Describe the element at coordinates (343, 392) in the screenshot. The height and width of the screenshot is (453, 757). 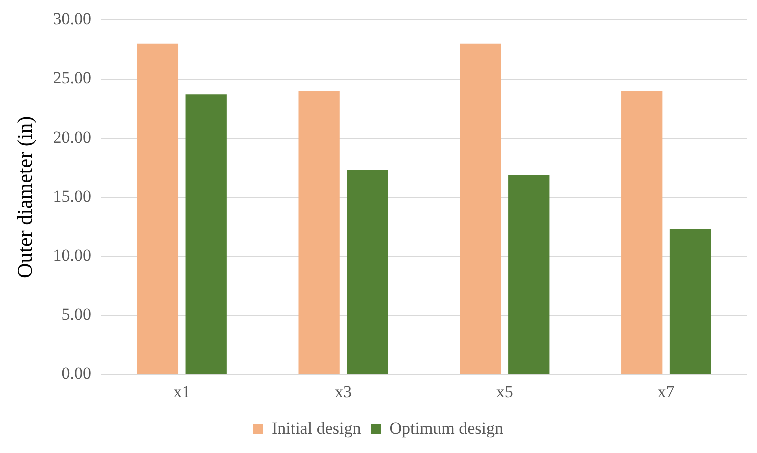
I see `x-tick-label: x3` at that location.